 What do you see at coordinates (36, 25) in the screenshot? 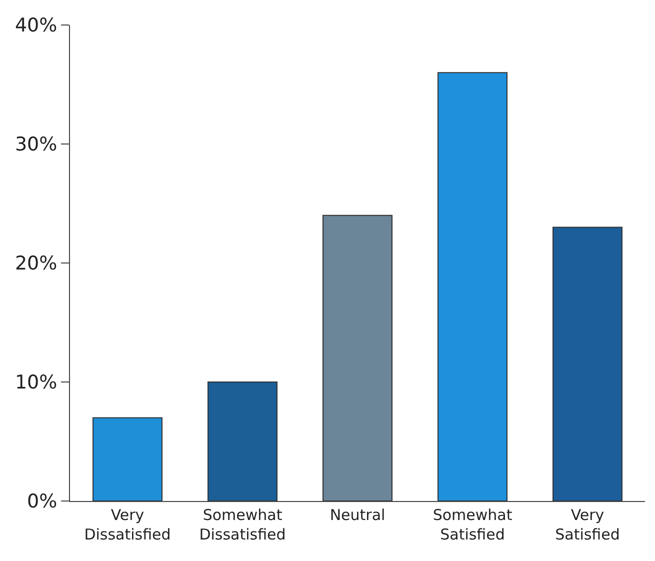
I see `y-tick-label: 40%` at bounding box center [36, 25].